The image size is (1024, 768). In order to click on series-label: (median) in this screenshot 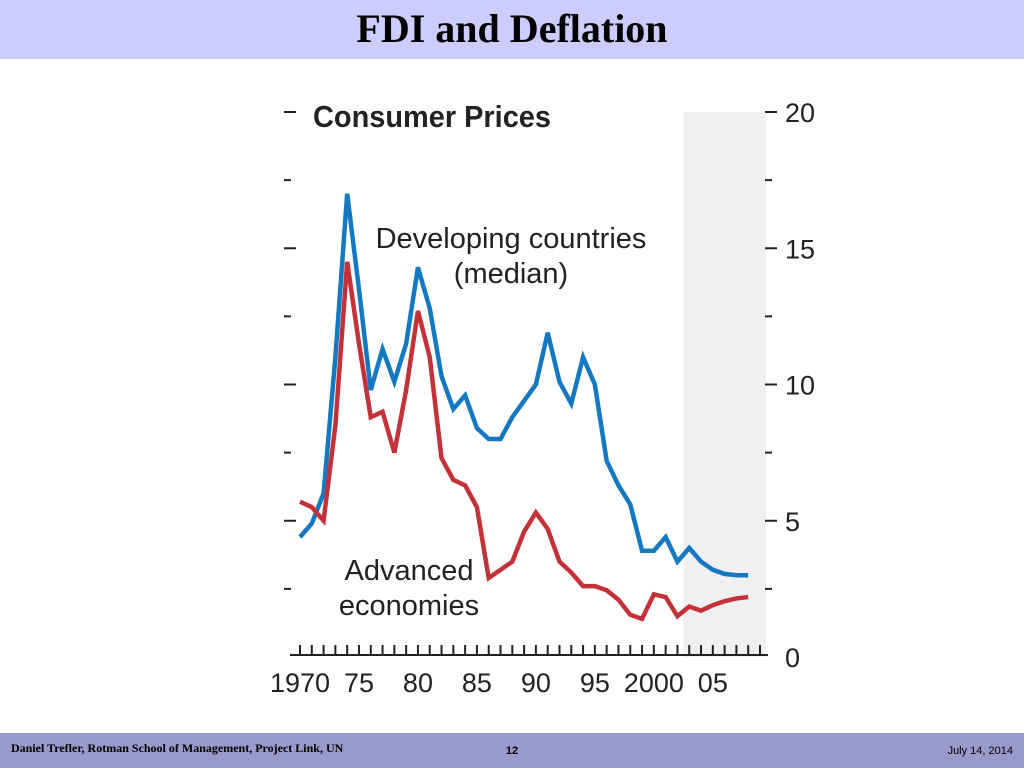, I will do `click(511, 274)`.